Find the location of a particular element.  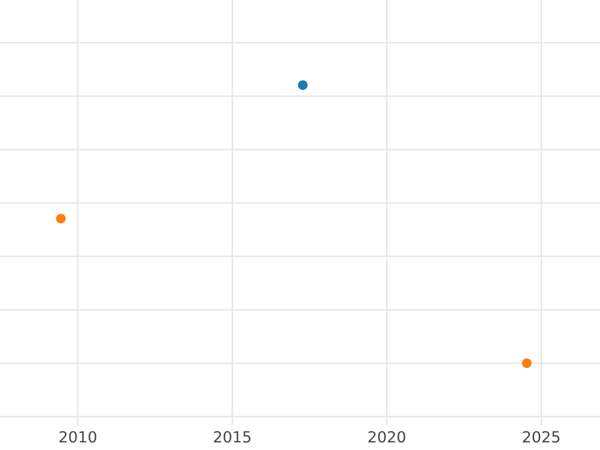

x-tick-label: 2010 is located at coordinates (78, 437).